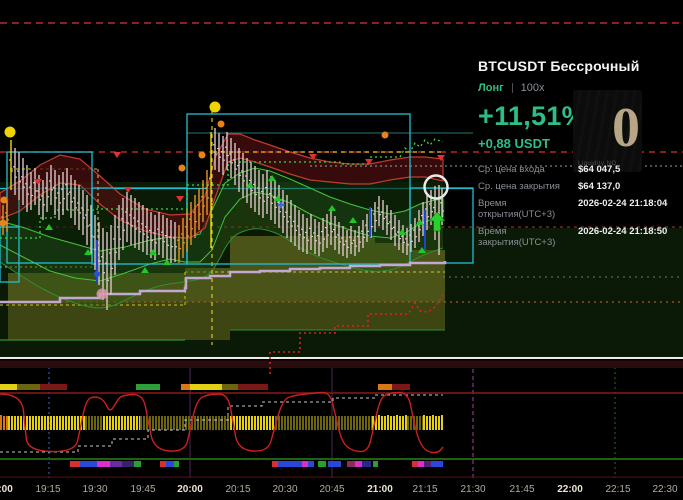  Describe the element at coordinates (617, 489) in the screenshot. I see `time-axis-label: 22:15` at that location.